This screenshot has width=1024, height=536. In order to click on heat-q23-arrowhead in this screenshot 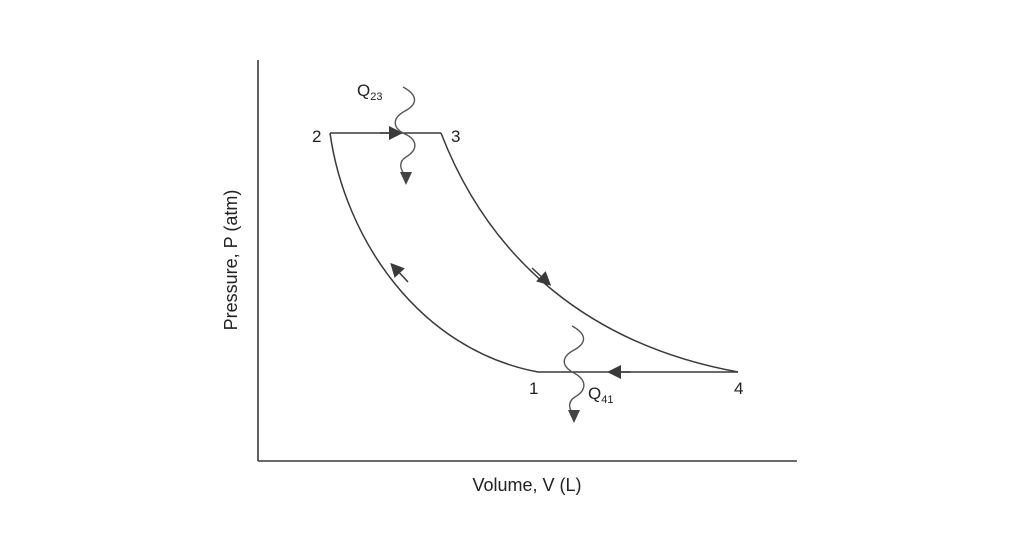, I will do `click(406, 178)`.